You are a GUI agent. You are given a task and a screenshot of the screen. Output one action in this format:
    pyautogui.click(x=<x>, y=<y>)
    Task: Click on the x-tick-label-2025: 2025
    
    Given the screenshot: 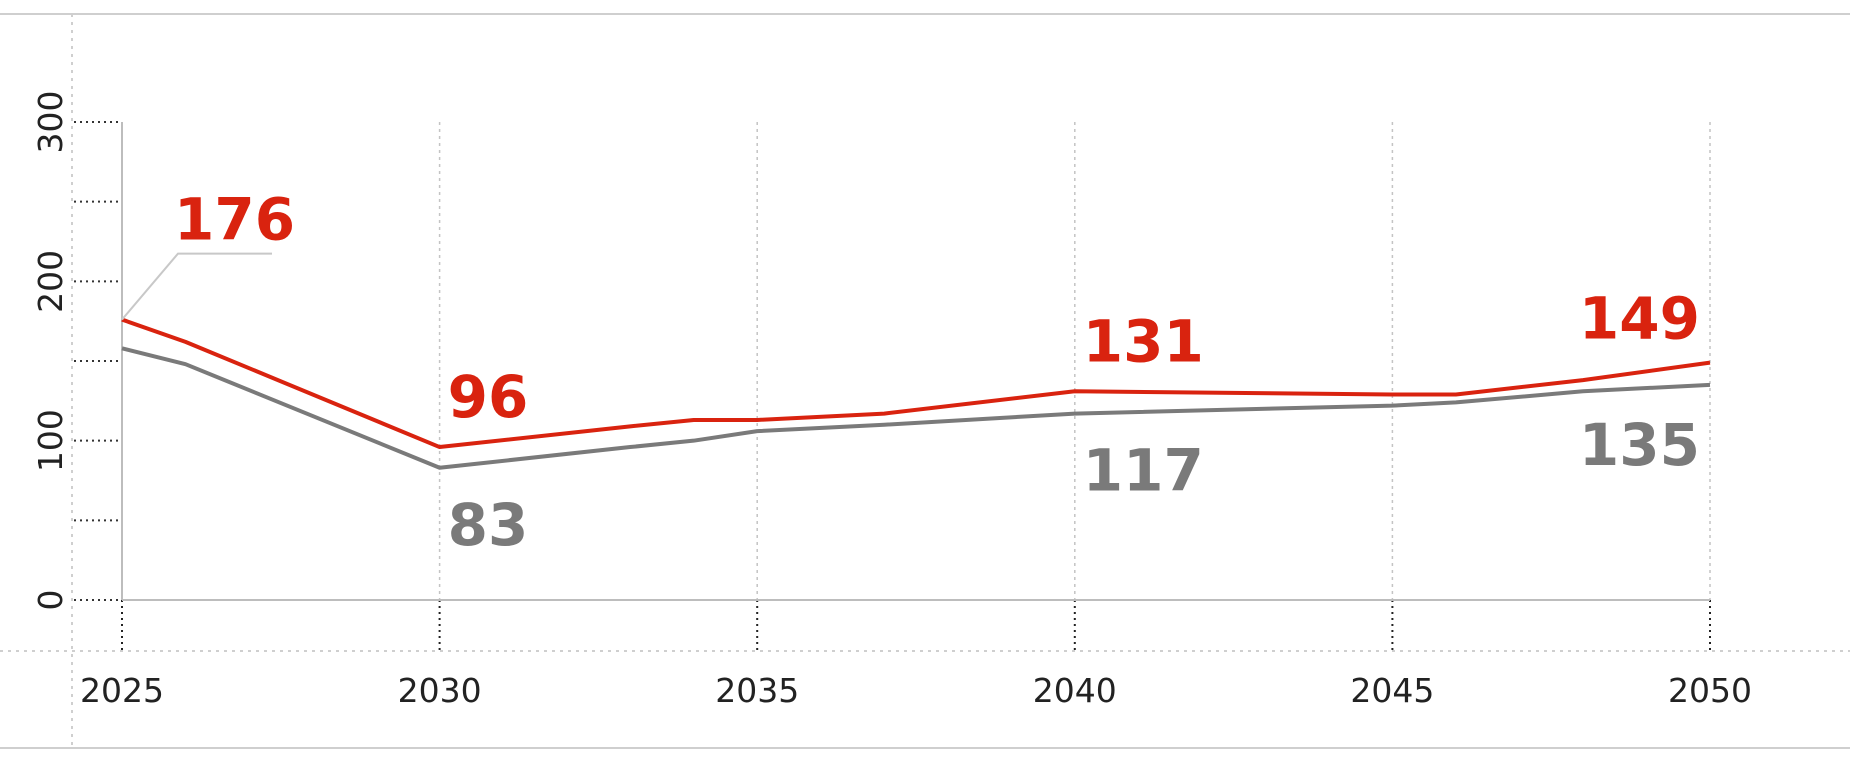 What is the action you would take?
    pyautogui.click(x=122, y=690)
    